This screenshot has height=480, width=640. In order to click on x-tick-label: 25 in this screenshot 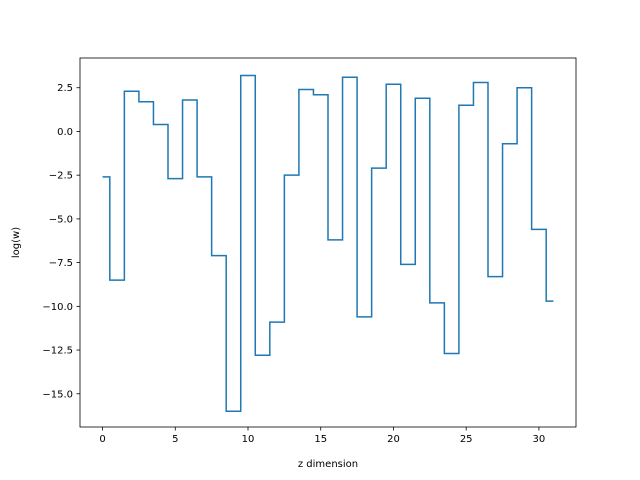, I will do `click(466, 439)`.